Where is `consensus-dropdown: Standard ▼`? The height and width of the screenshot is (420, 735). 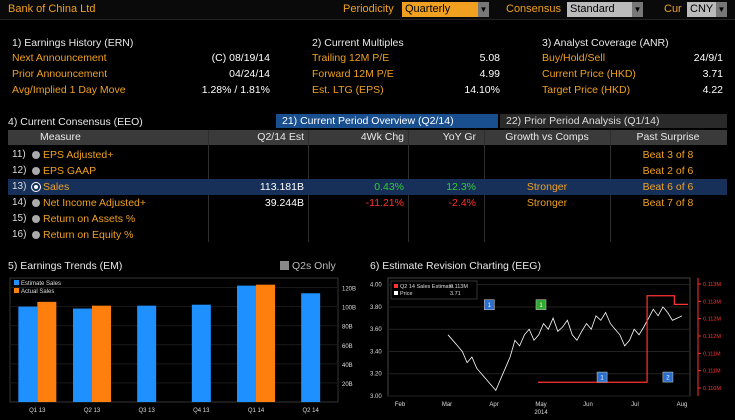 consensus-dropdown: Standard ▼ is located at coordinates (605, 9).